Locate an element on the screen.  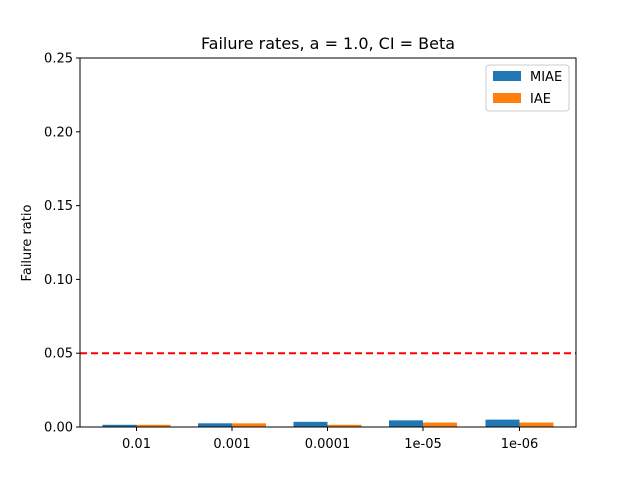
legend: MIAE IAE is located at coordinates (527, 88).